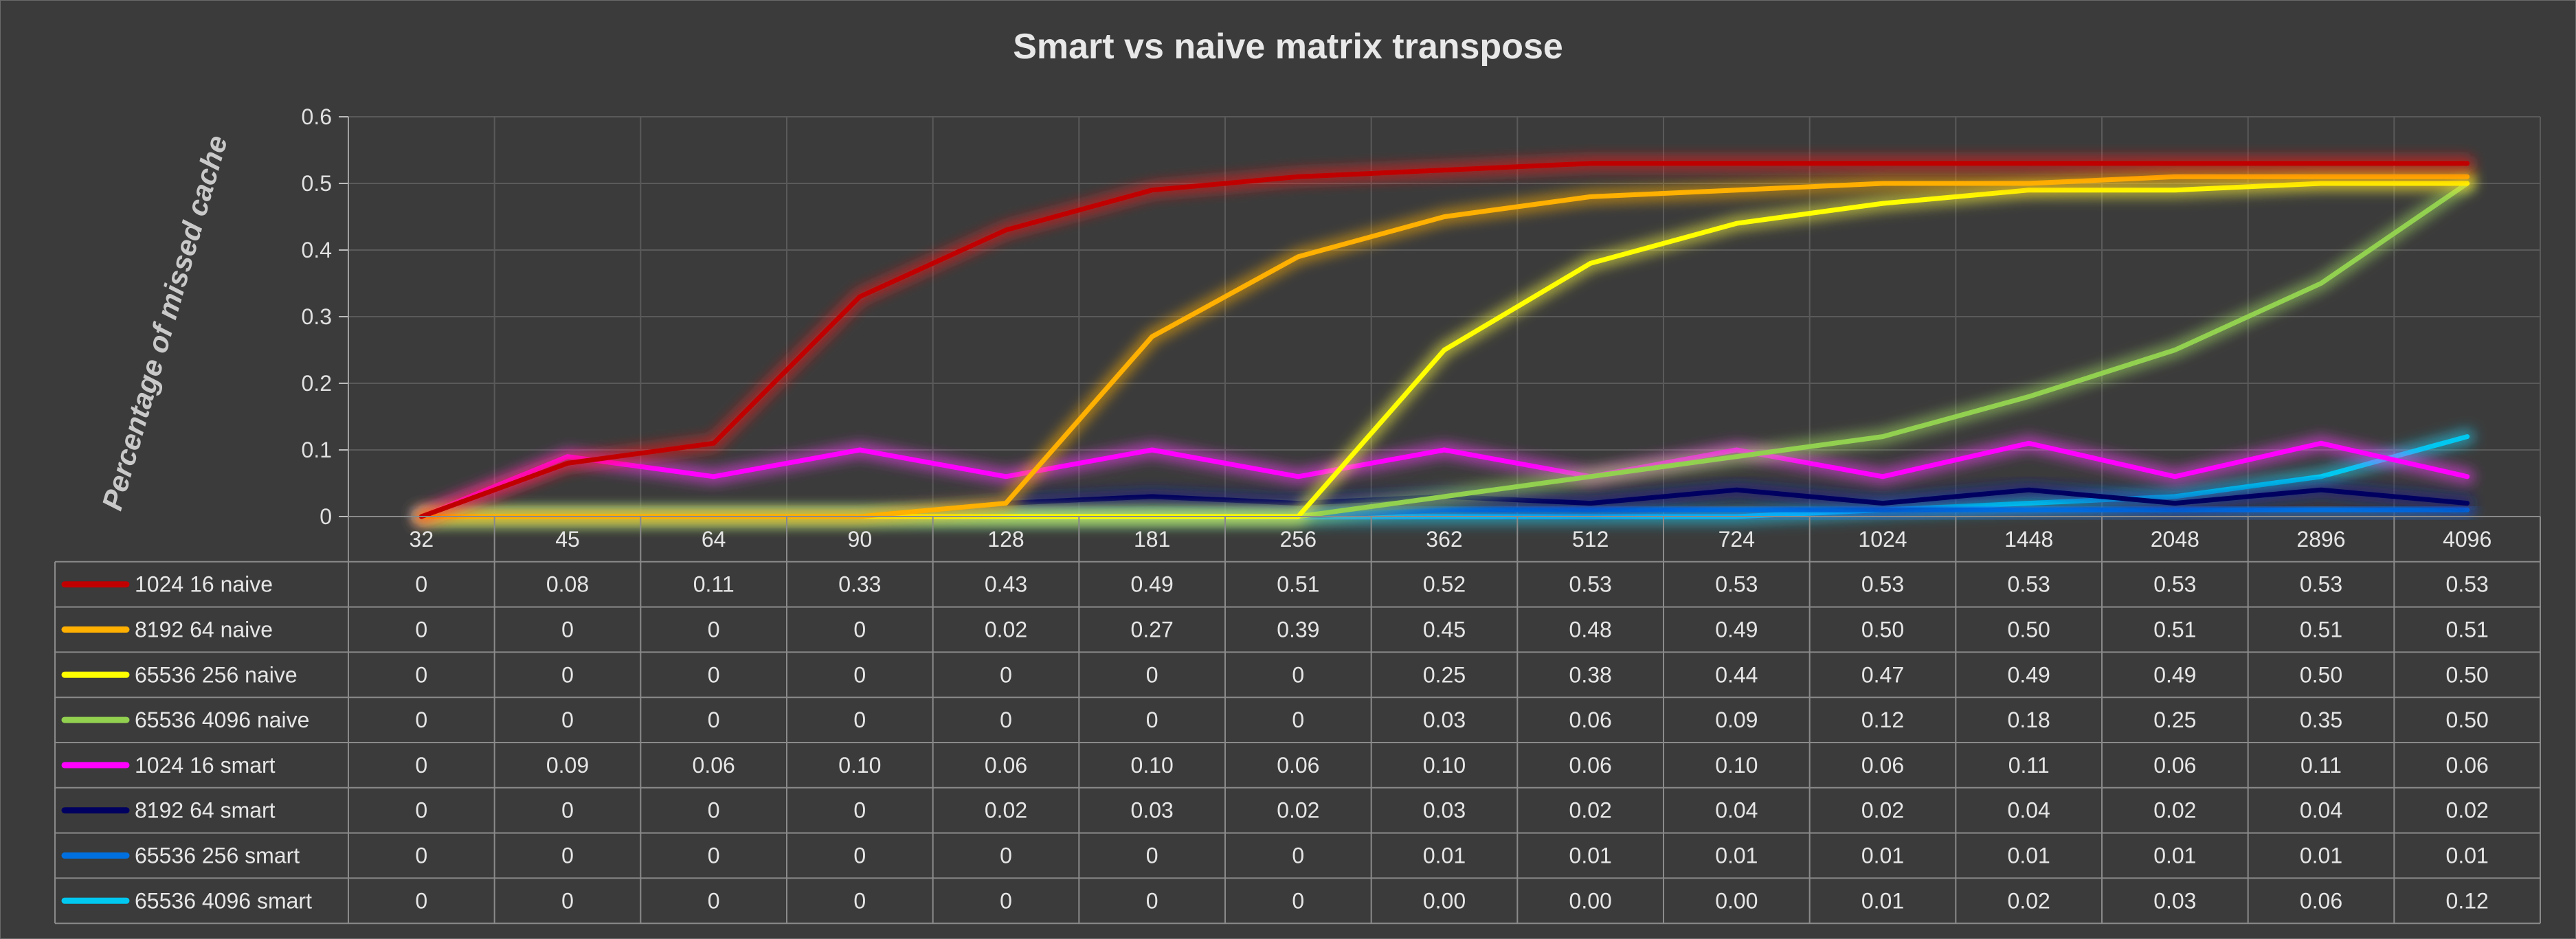  Describe the element at coordinates (1736, 539) in the screenshot. I see `x-category-label: 724` at that location.